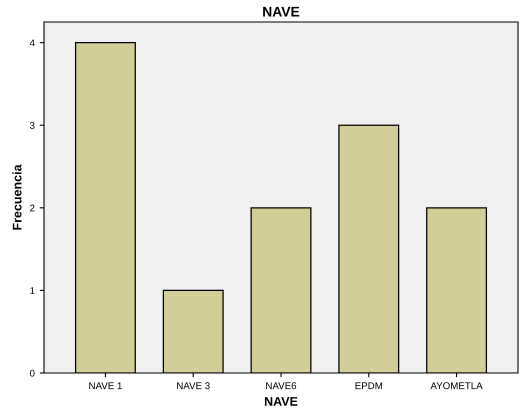  Describe the element at coordinates (193, 386) in the screenshot. I see `x-tick-label: NAVE 3` at that location.